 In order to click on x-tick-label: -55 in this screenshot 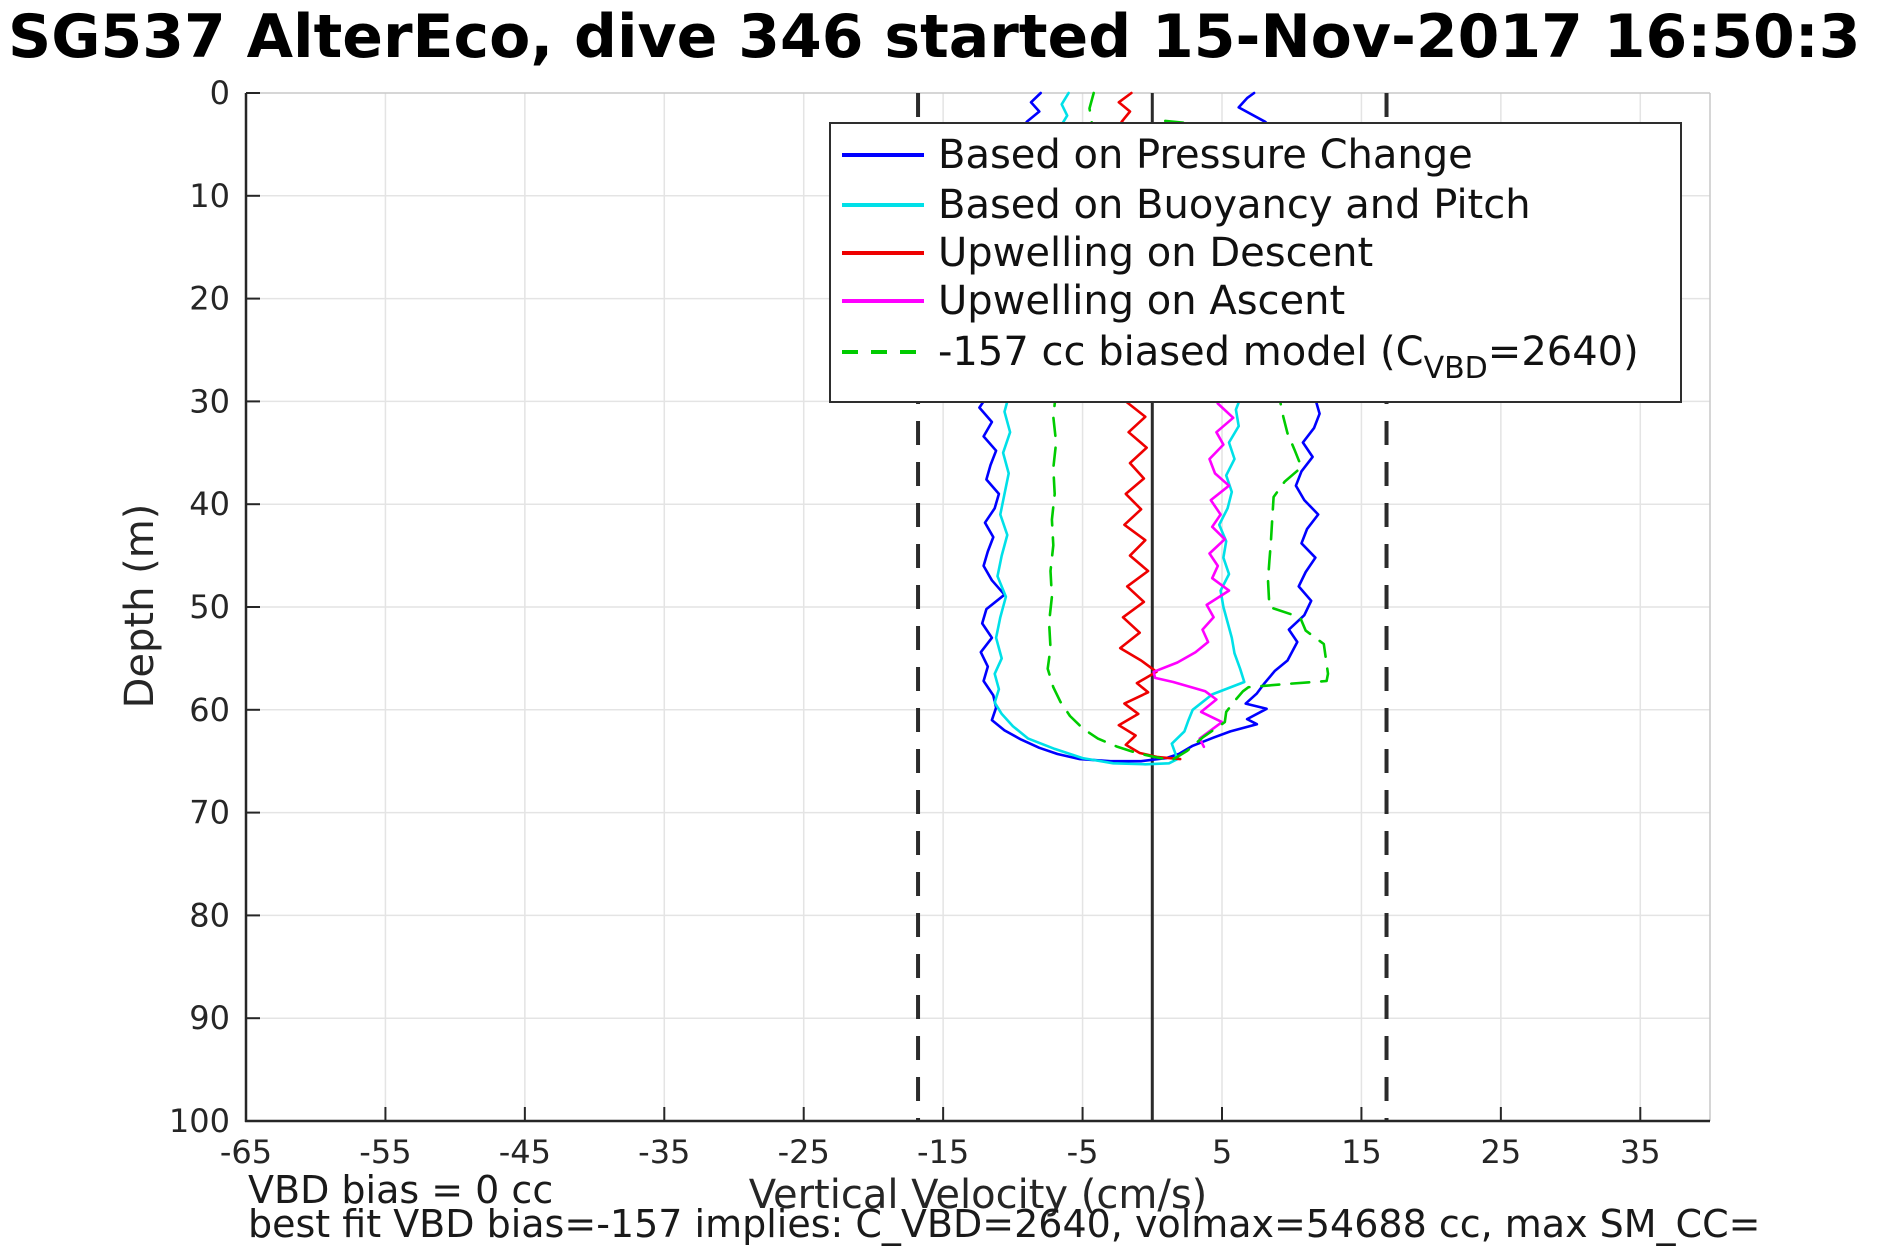, I will do `click(385, 1152)`.